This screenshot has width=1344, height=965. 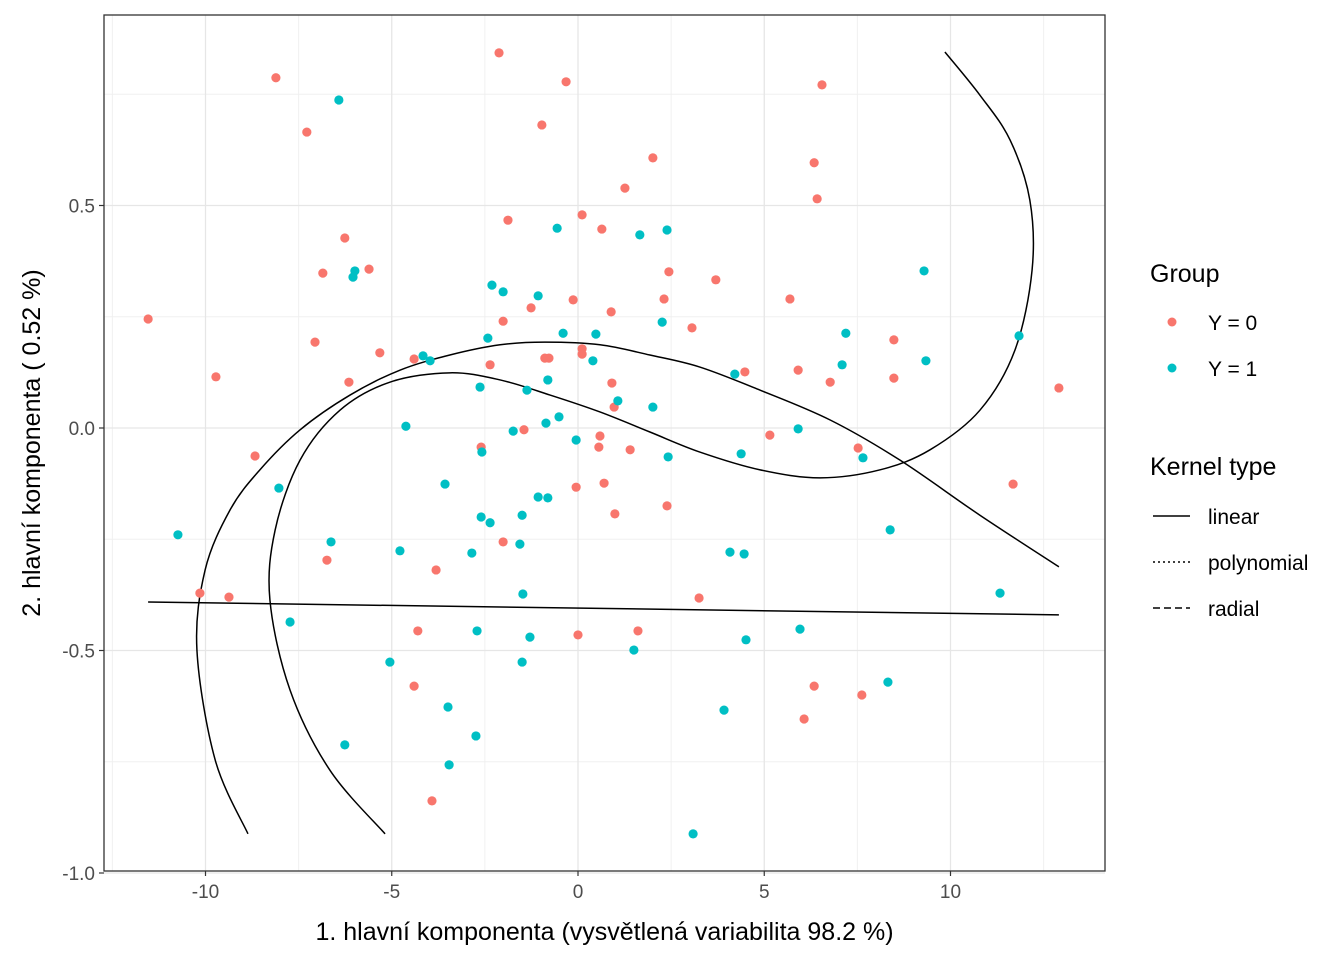 What do you see at coordinates (82, 207) in the screenshot?
I see `y-tick-label: 0.5` at bounding box center [82, 207].